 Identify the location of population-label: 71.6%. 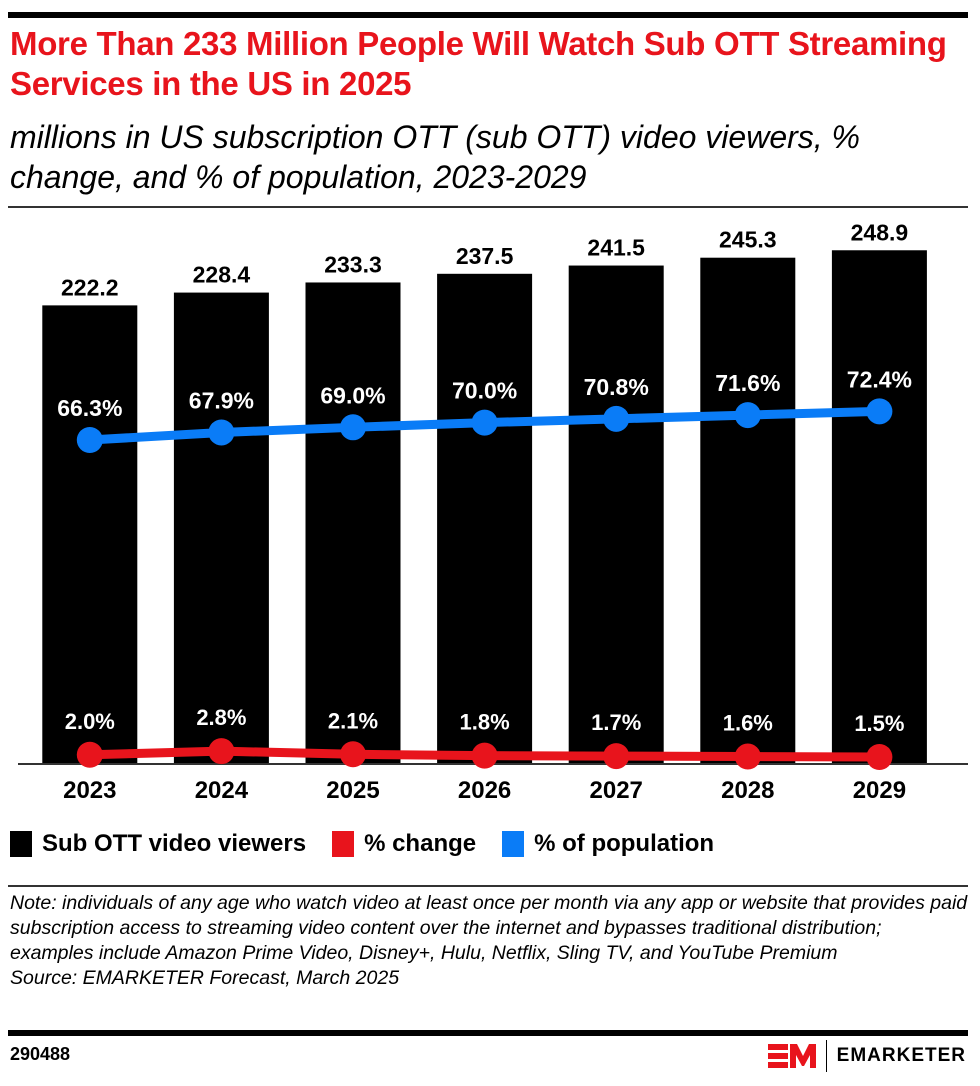
(747, 383).